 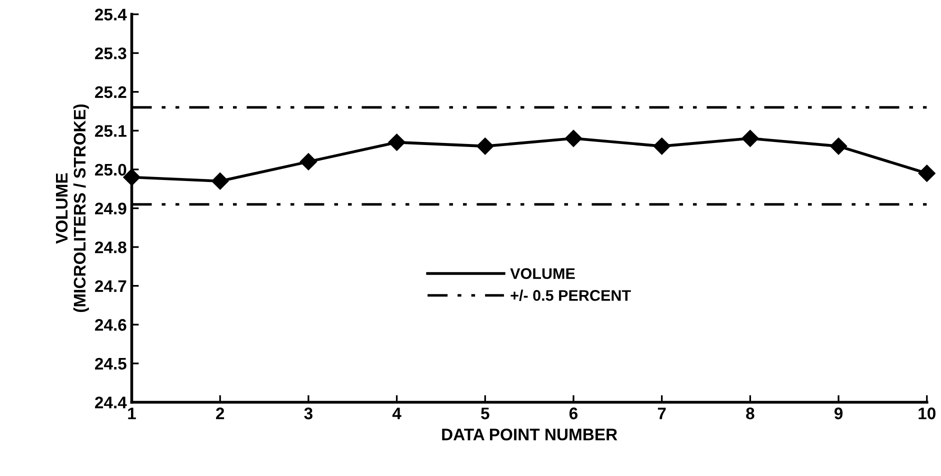 I want to click on x-tick-label: 2, so click(x=220, y=414).